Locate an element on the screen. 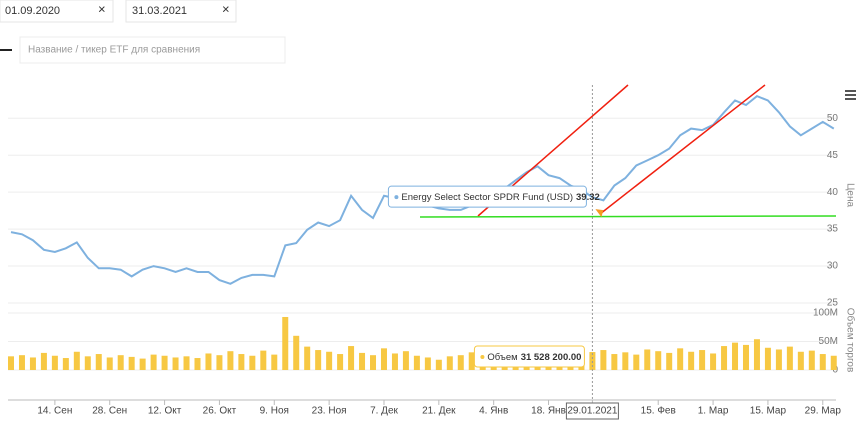  trend-line is located at coordinates (682, 149).